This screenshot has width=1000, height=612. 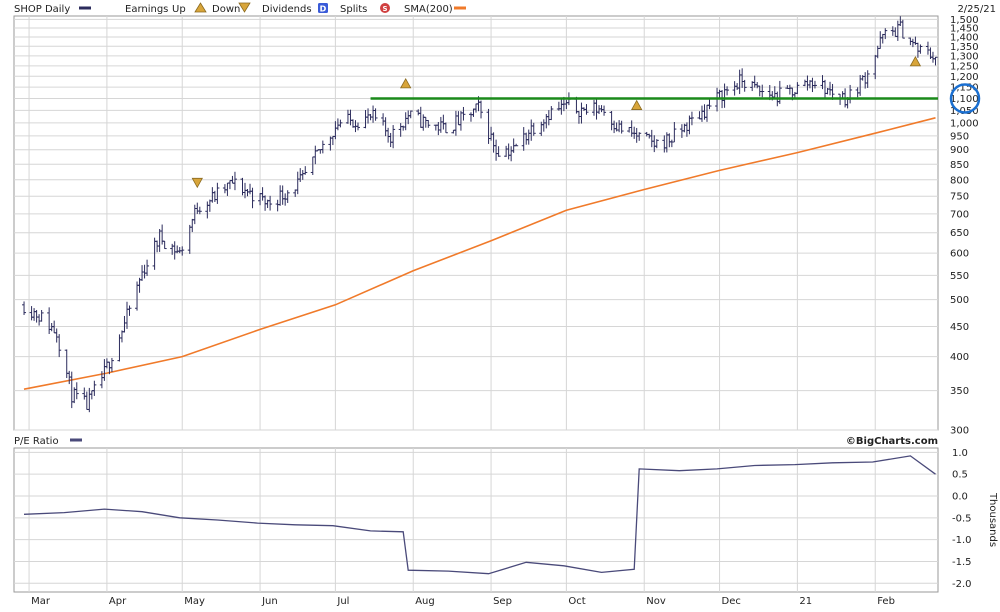 I want to click on price-y-tick-label: 1,100, so click(x=964, y=99).